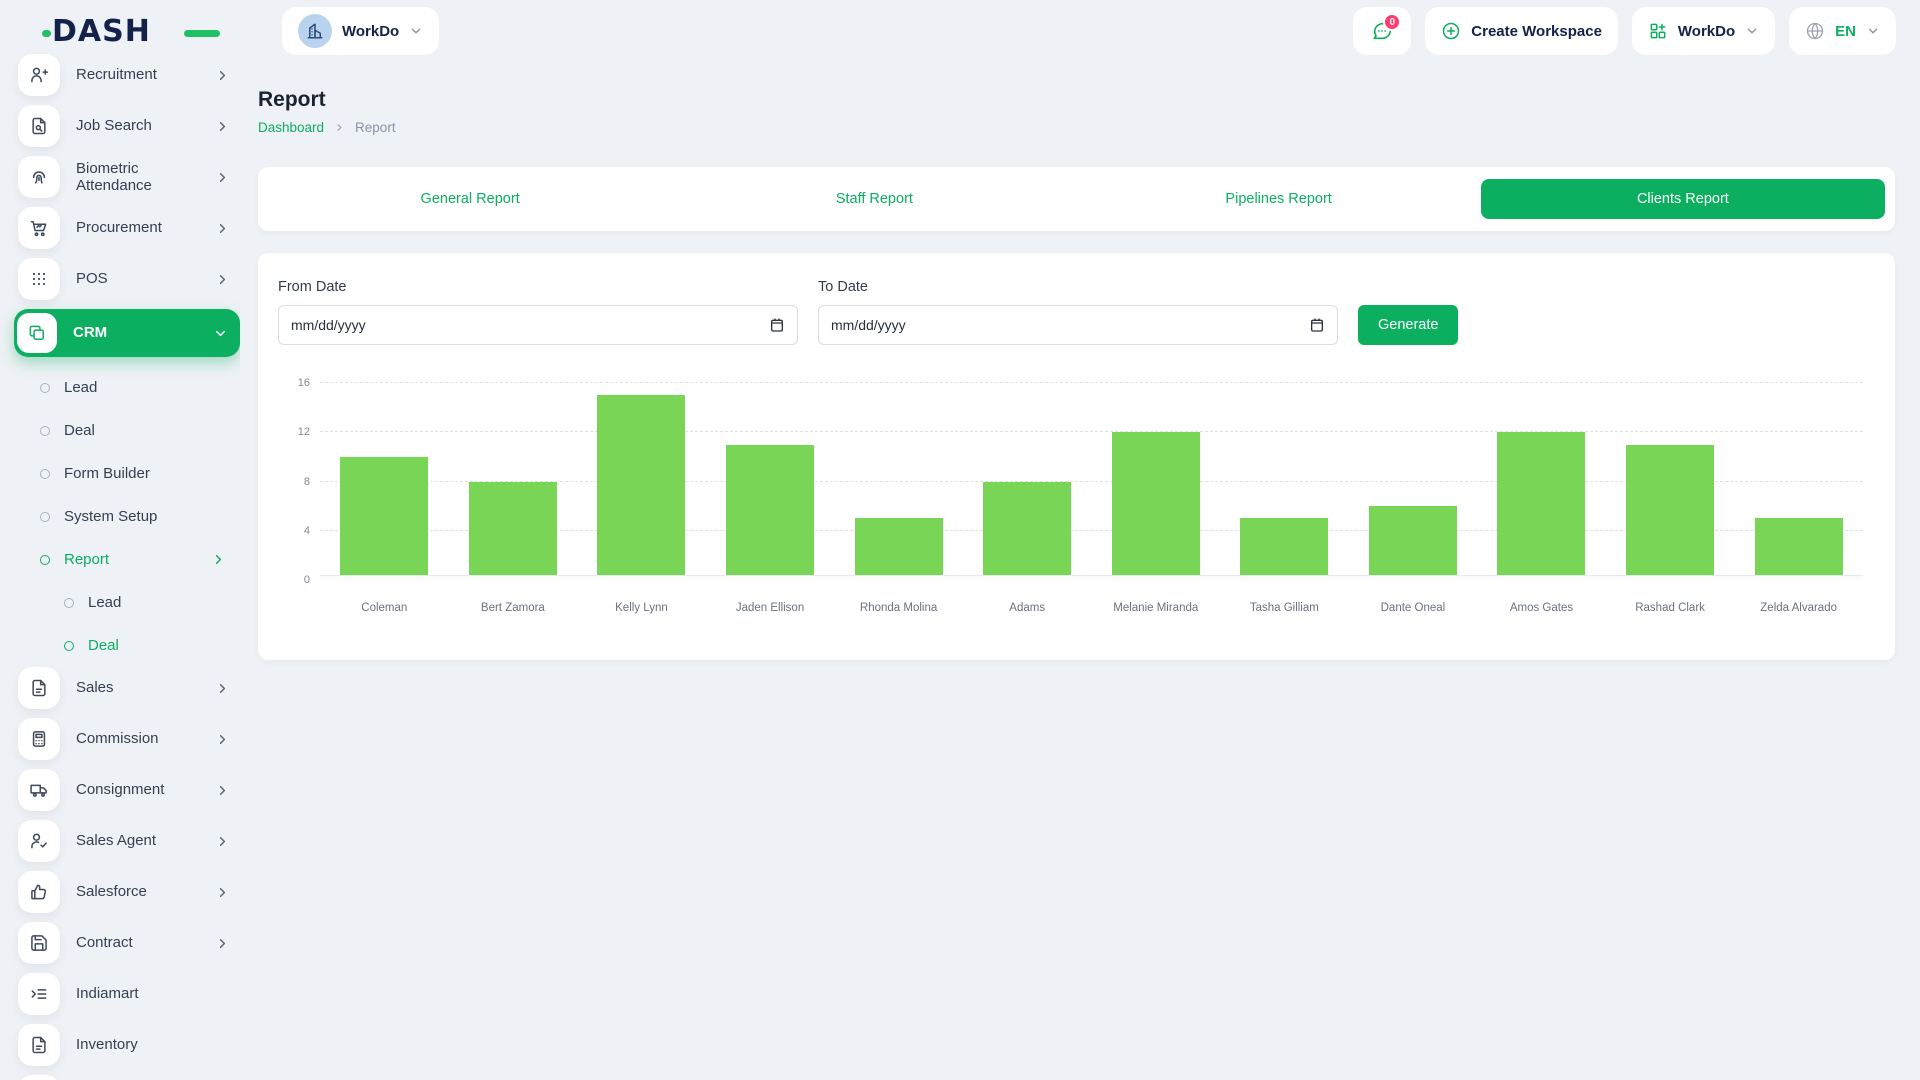  What do you see at coordinates (129, 688) in the screenshot?
I see `sidebar-item-sales: Sales` at bounding box center [129, 688].